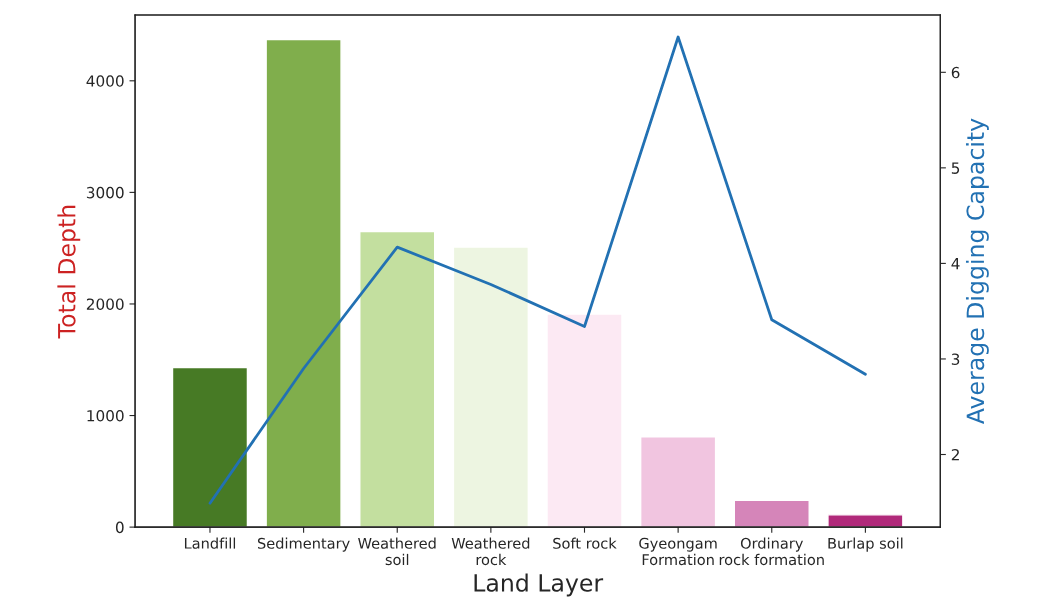 This screenshot has height=599, width=1039. I want to click on y2-tick-label: 6, so click(955, 72).